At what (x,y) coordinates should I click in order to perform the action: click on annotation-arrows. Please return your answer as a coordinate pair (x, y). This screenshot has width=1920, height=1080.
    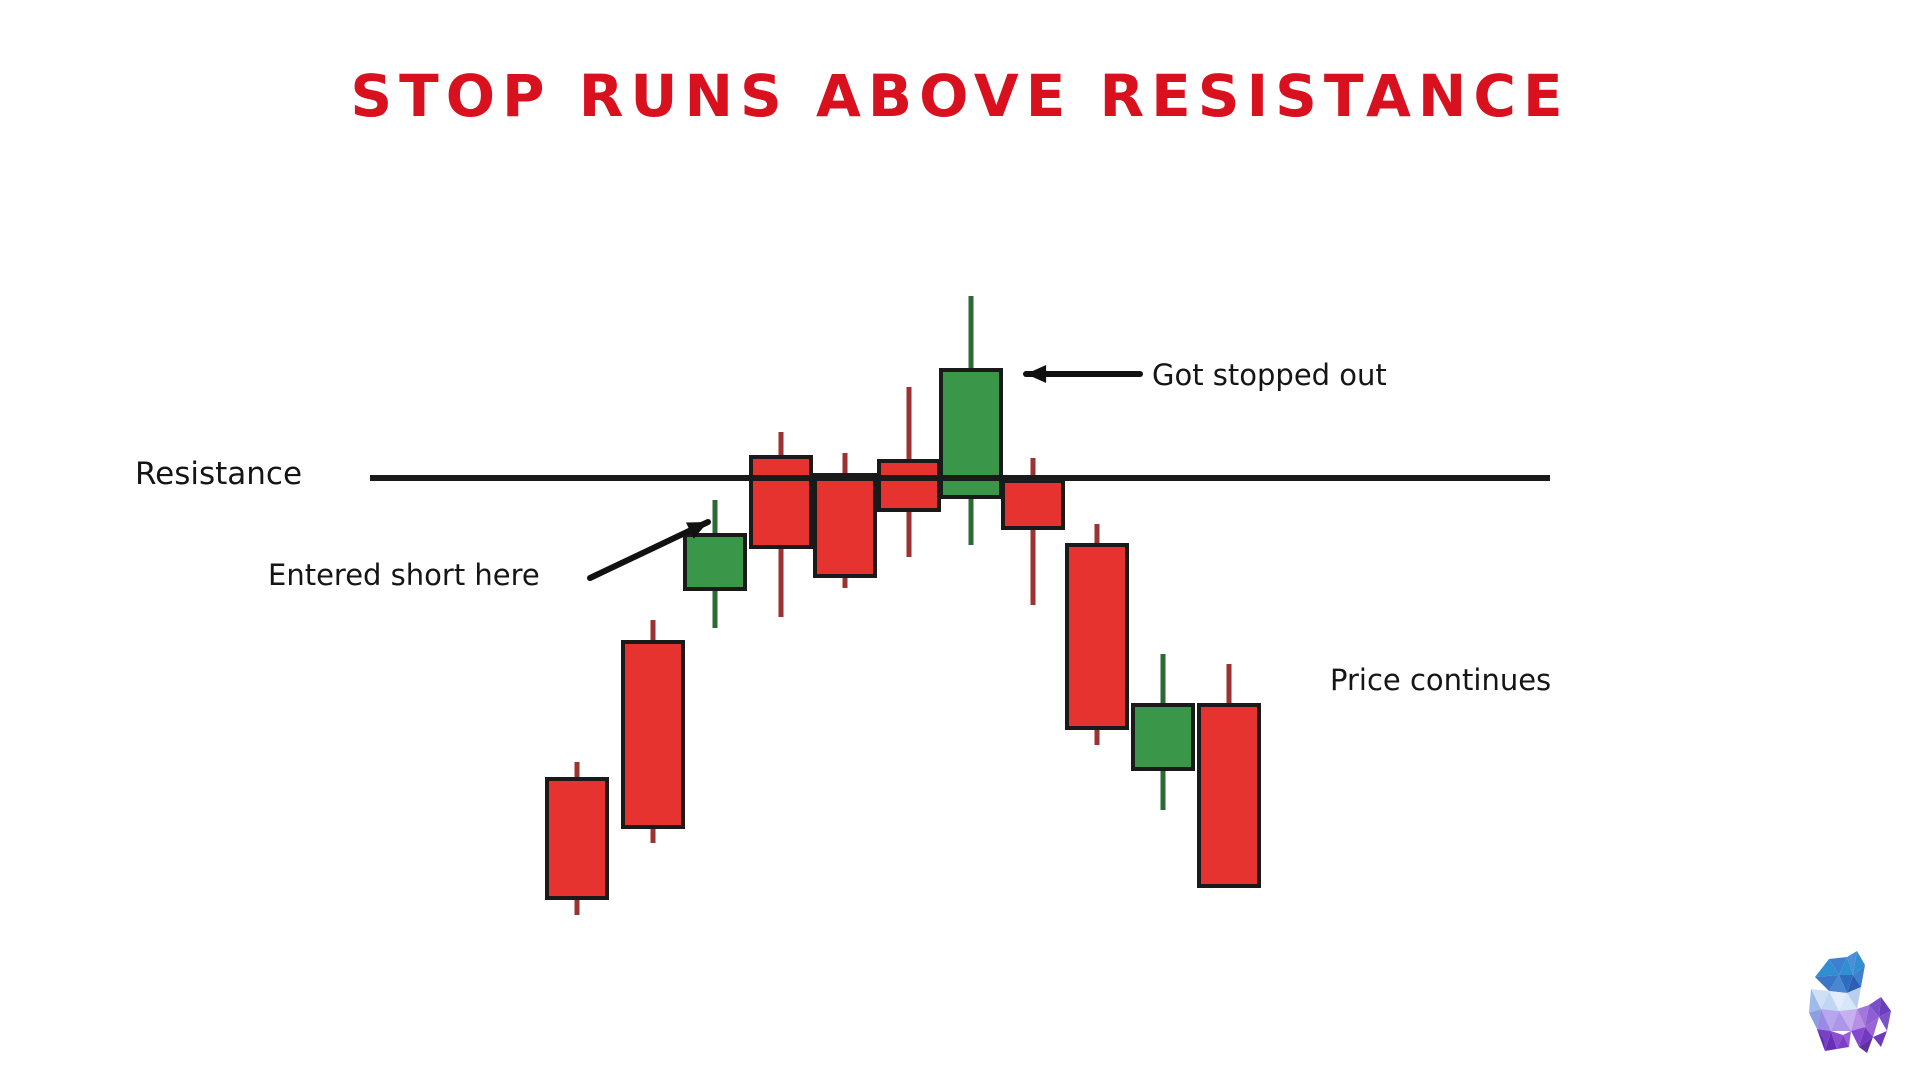
    Looking at the image, I should click on (865, 473).